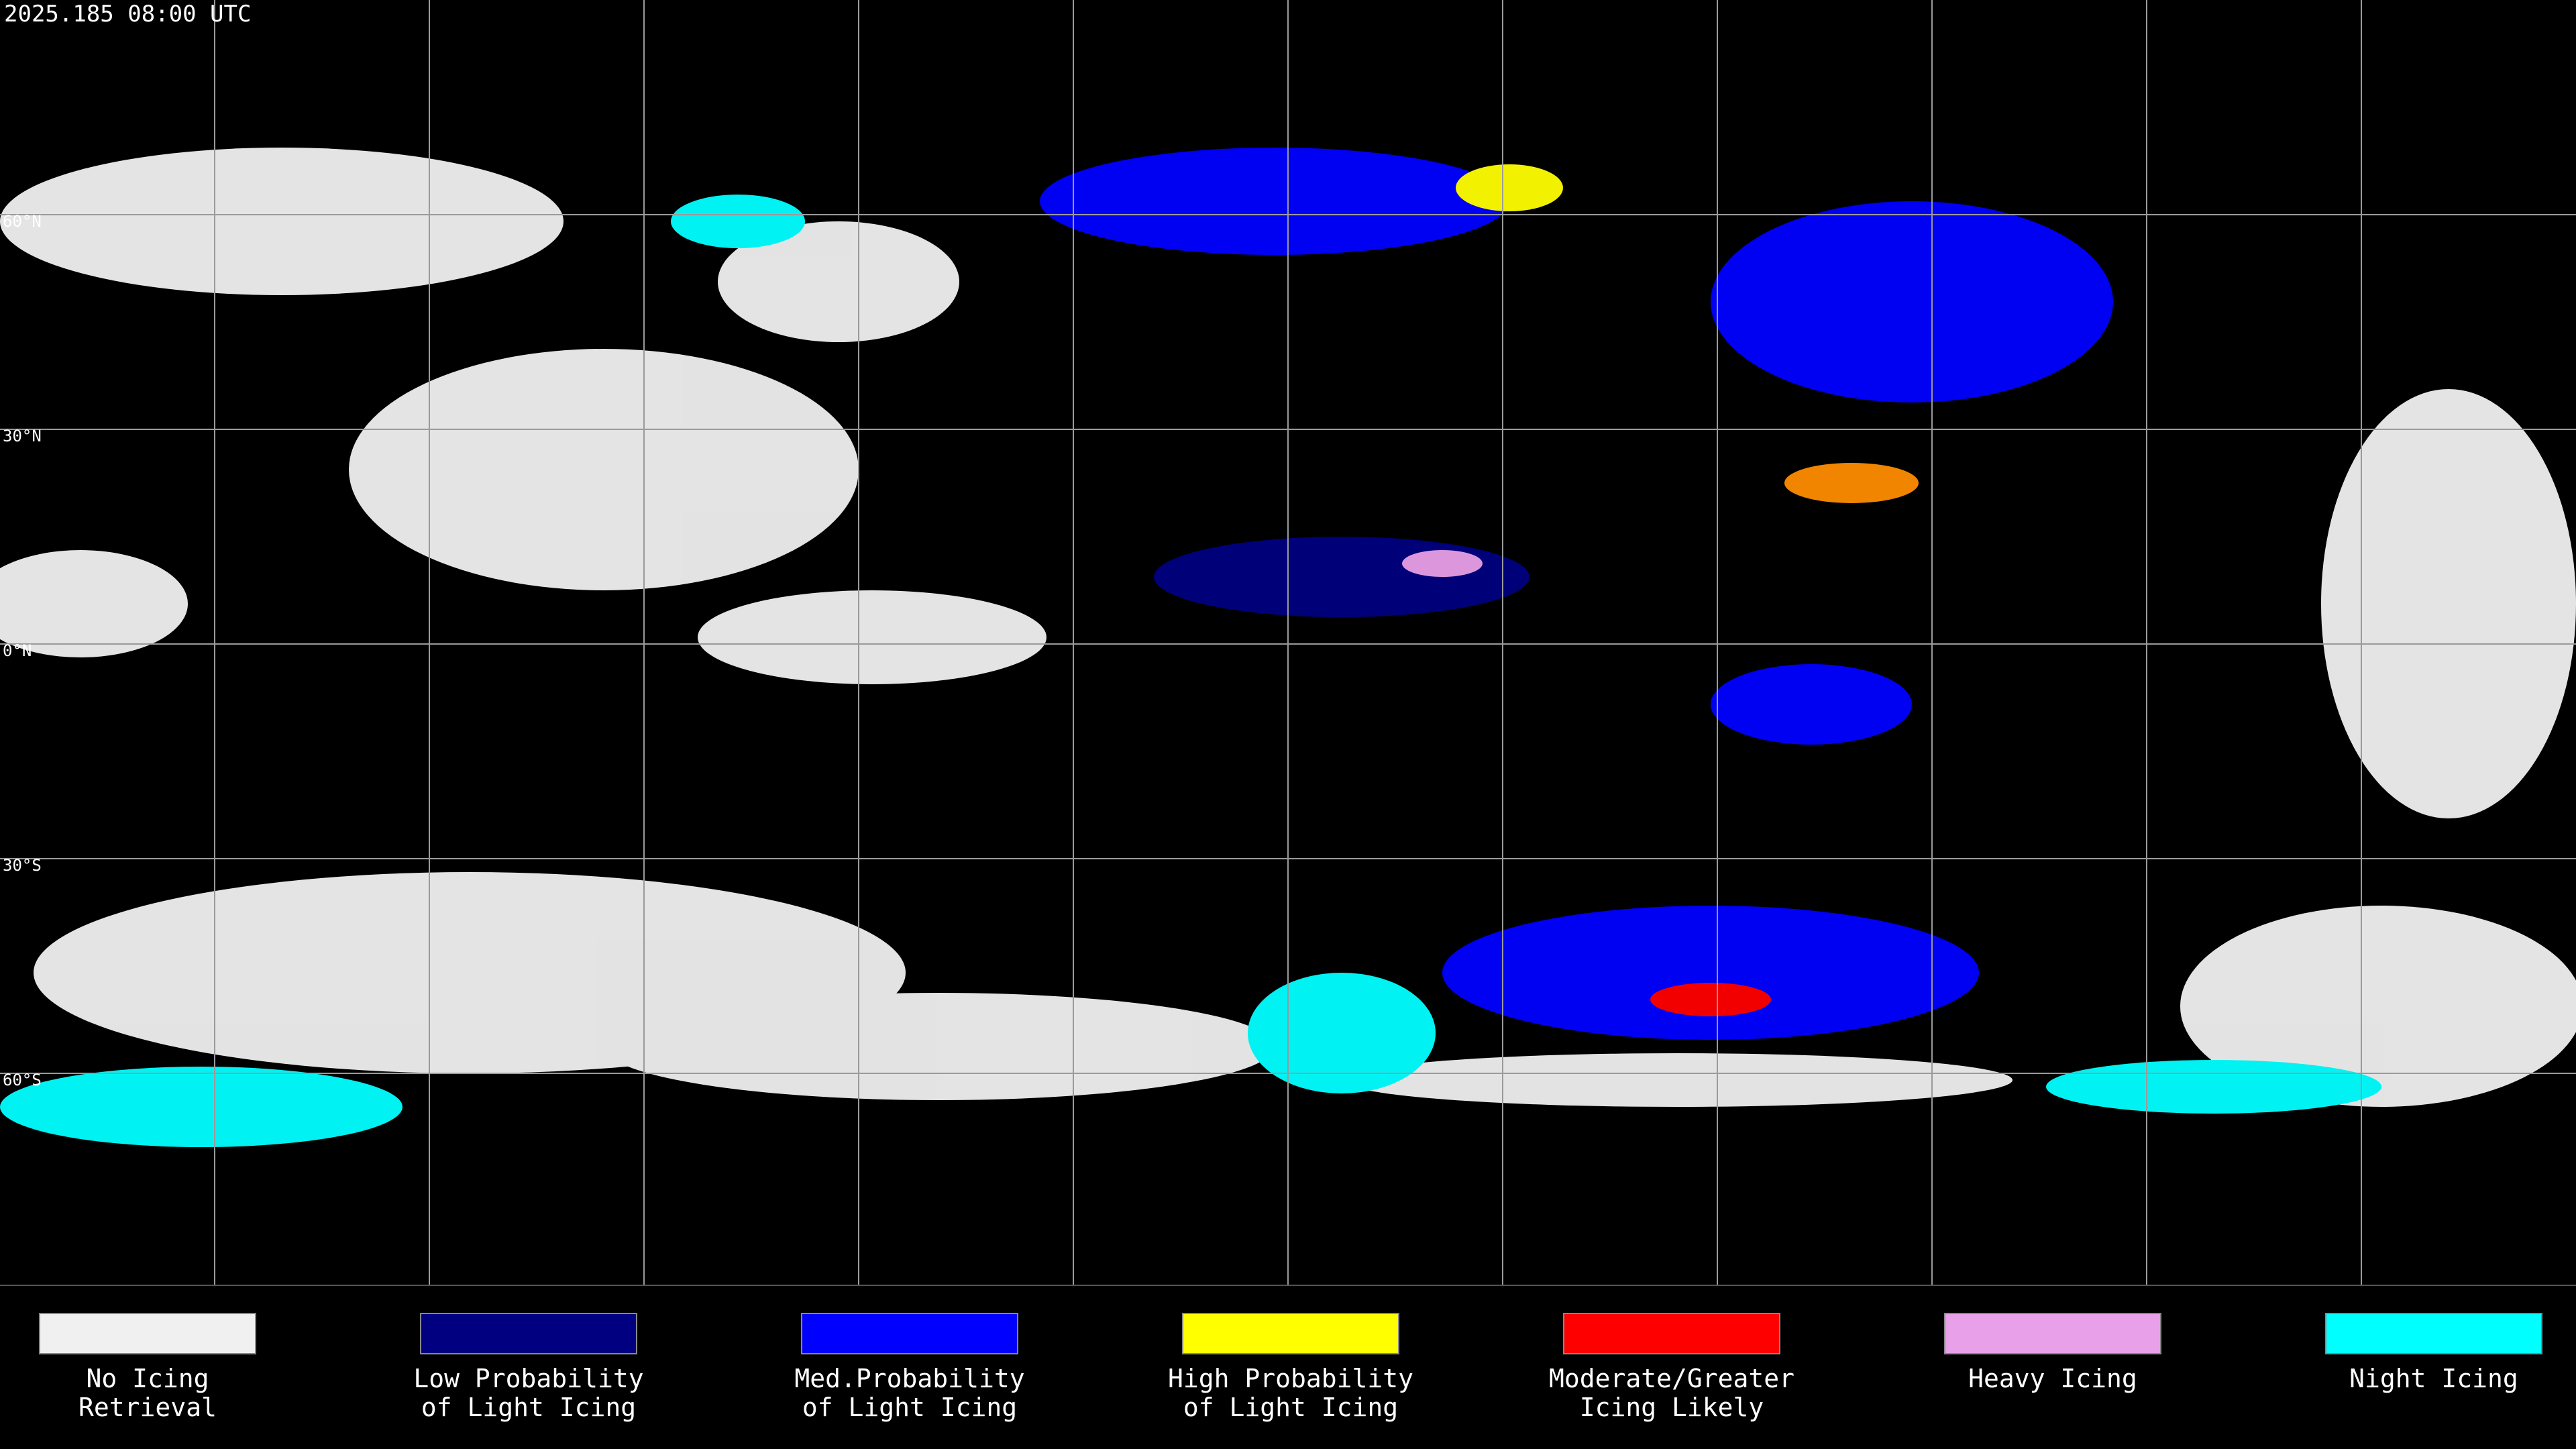  Describe the element at coordinates (1672, 1407) in the screenshot. I see `legend-label: Icing Likely` at that location.